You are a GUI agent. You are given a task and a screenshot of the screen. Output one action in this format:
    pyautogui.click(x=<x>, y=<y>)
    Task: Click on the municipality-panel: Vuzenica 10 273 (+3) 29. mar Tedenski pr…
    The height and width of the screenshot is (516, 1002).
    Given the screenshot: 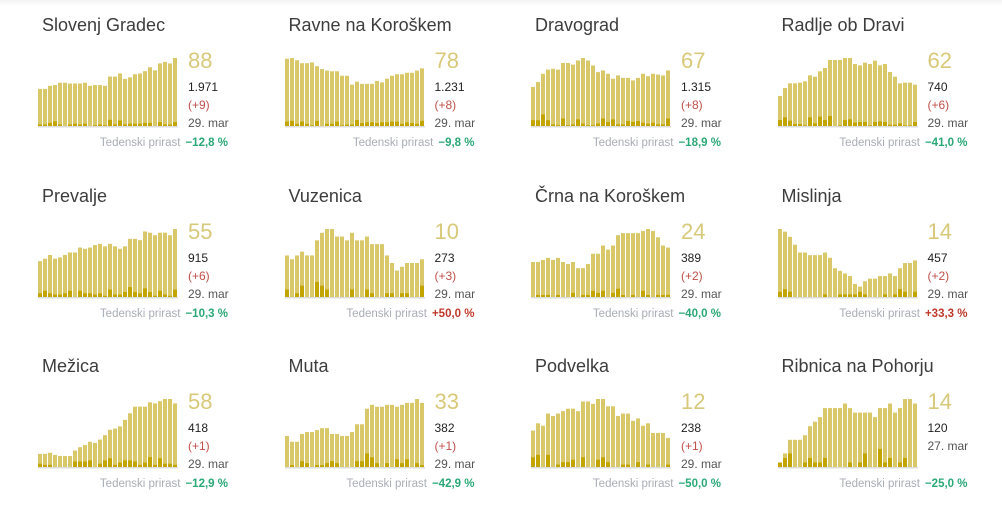 What is the action you would take?
    pyautogui.click(x=405, y=263)
    